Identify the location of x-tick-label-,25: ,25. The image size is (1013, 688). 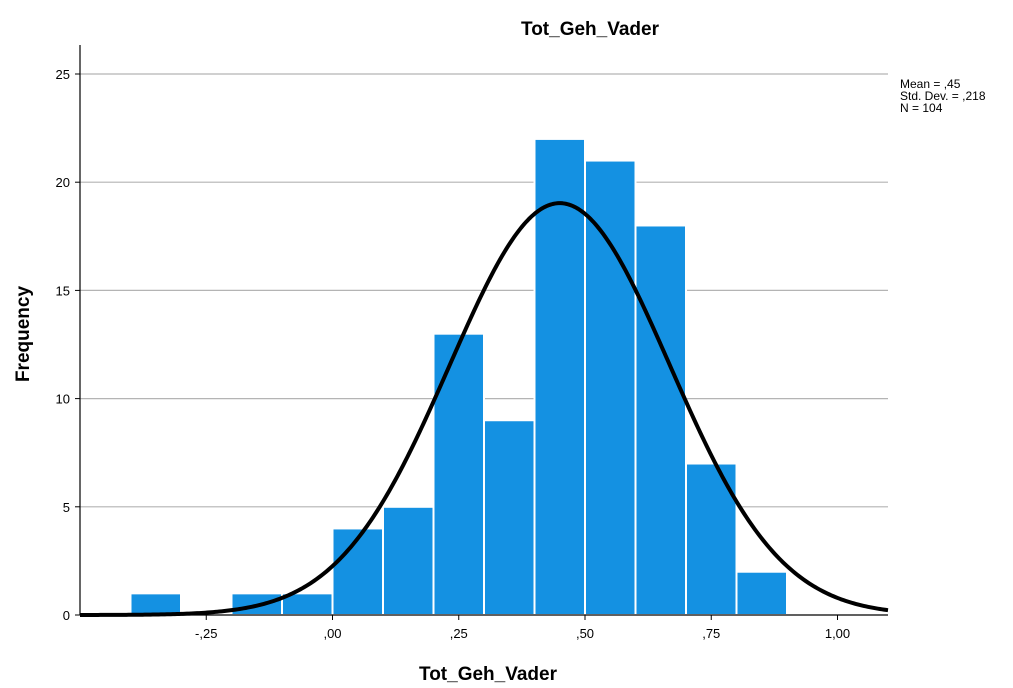
(459, 633).